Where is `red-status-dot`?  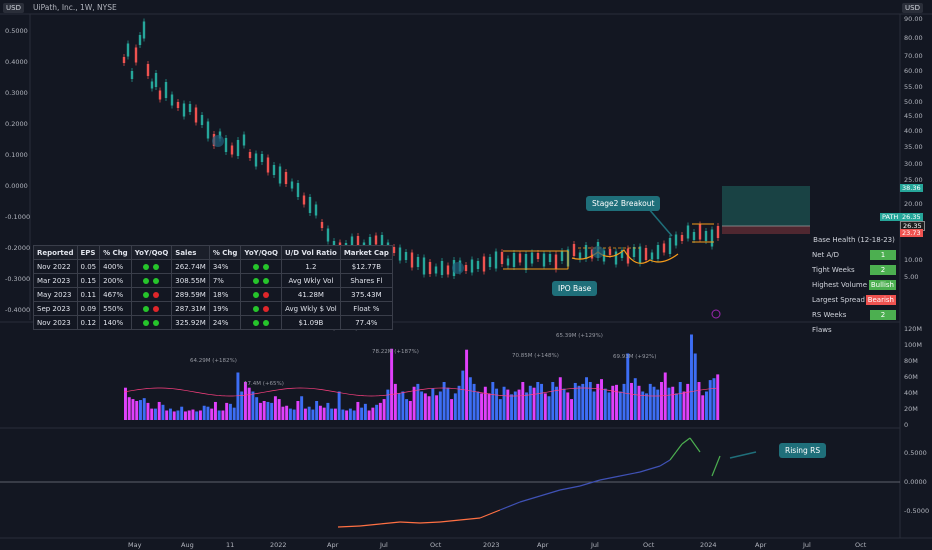 red-status-dot is located at coordinates (156, 294).